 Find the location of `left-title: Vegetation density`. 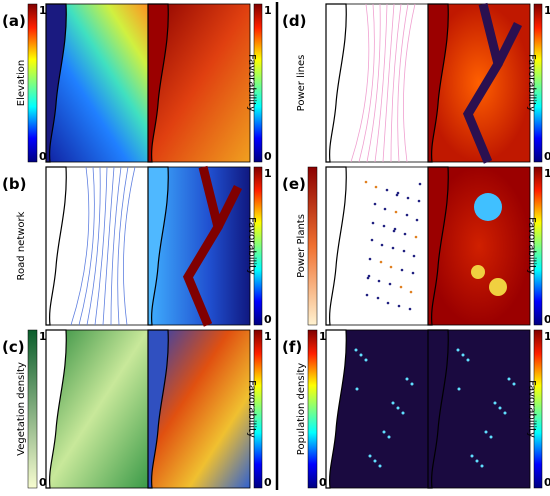

left-title: Vegetation density is located at coordinates (21, 409).